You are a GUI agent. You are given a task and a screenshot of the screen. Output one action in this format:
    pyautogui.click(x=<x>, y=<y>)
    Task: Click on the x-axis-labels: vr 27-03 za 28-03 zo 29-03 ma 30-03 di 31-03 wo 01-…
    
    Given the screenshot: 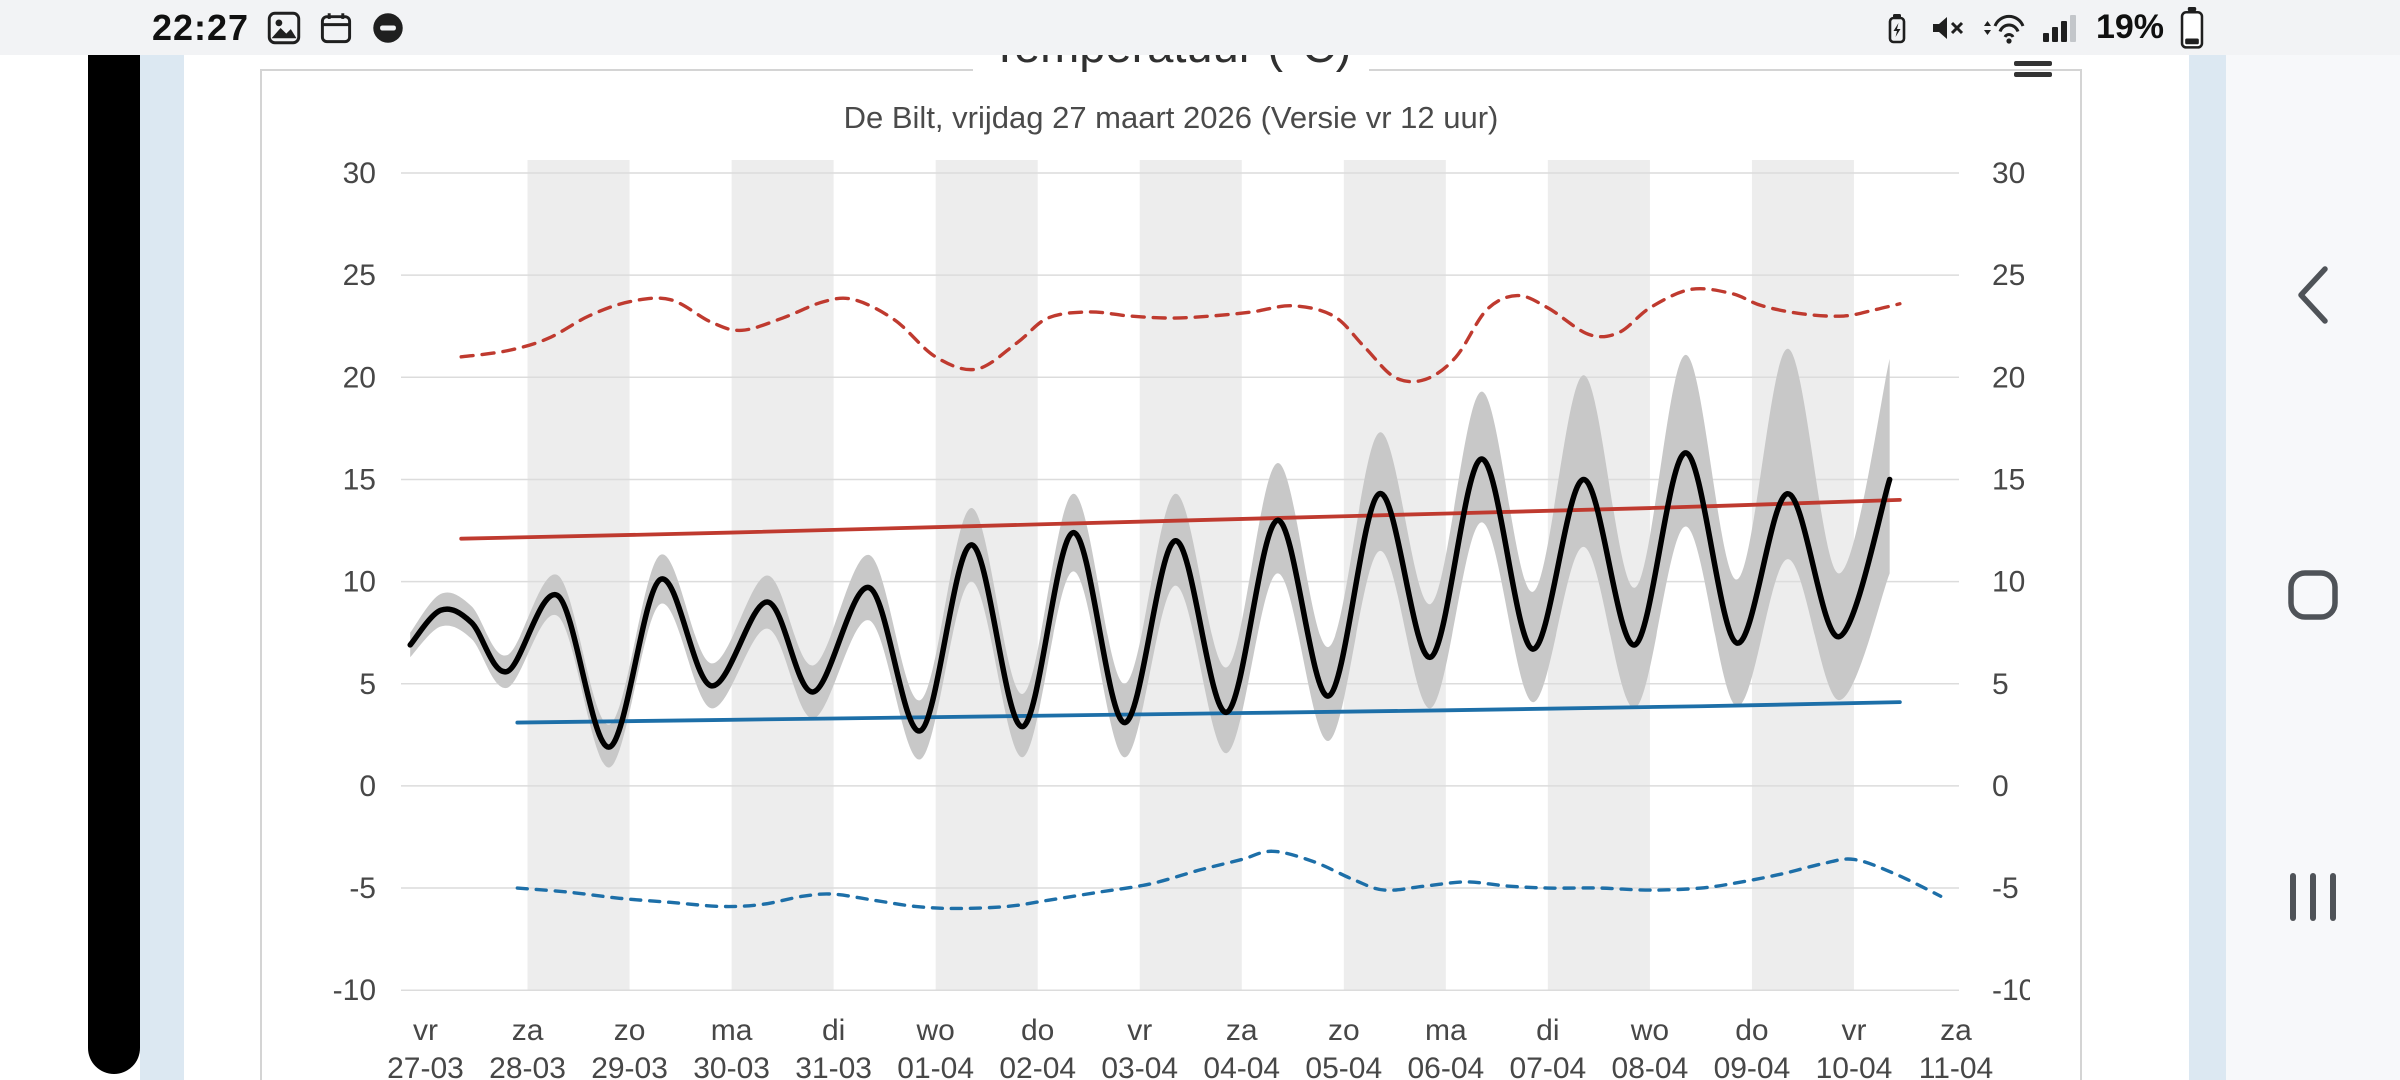 What is the action you would take?
    pyautogui.click(x=1190, y=1047)
    